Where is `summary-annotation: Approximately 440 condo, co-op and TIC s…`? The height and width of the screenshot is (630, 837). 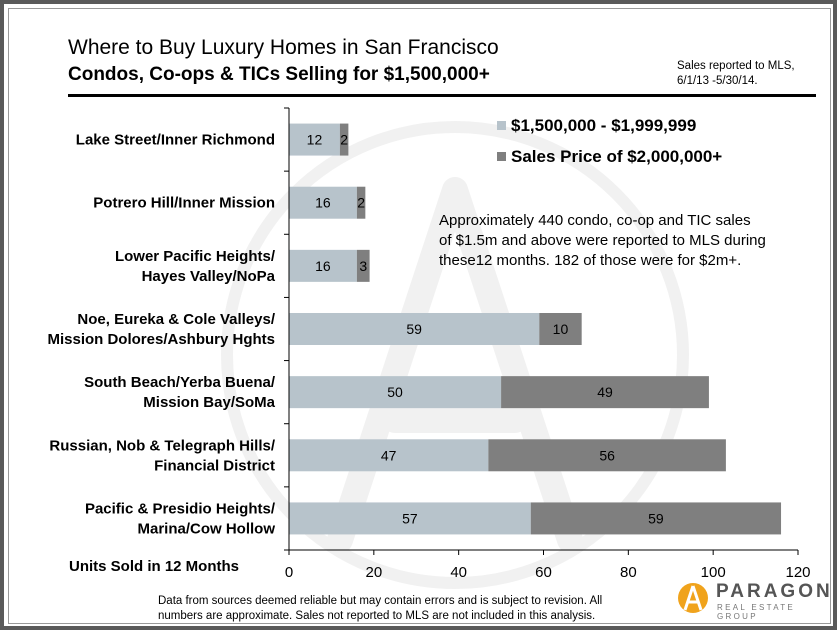
summary-annotation: Approximately 440 condo, co-op and TIC s… is located at coordinates (602, 240).